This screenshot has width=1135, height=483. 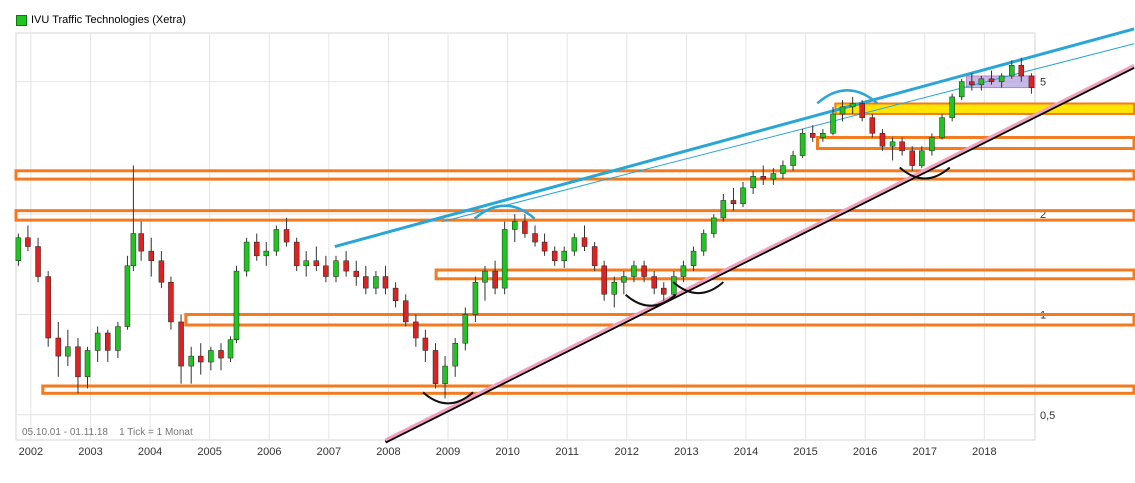 I want to click on x-tick-label: 2009, so click(x=448, y=452).